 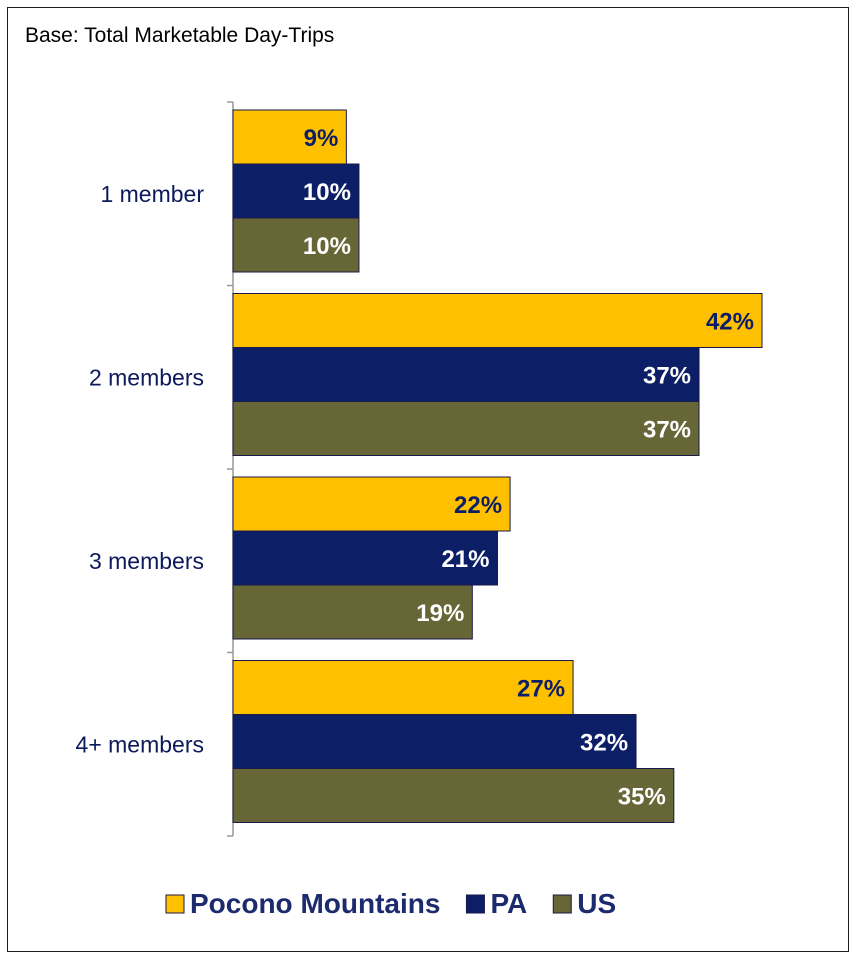 I want to click on data-label: 35%, so click(x=642, y=797).